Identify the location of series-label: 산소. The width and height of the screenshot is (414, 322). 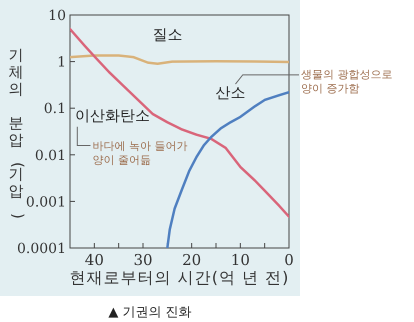
(231, 92).